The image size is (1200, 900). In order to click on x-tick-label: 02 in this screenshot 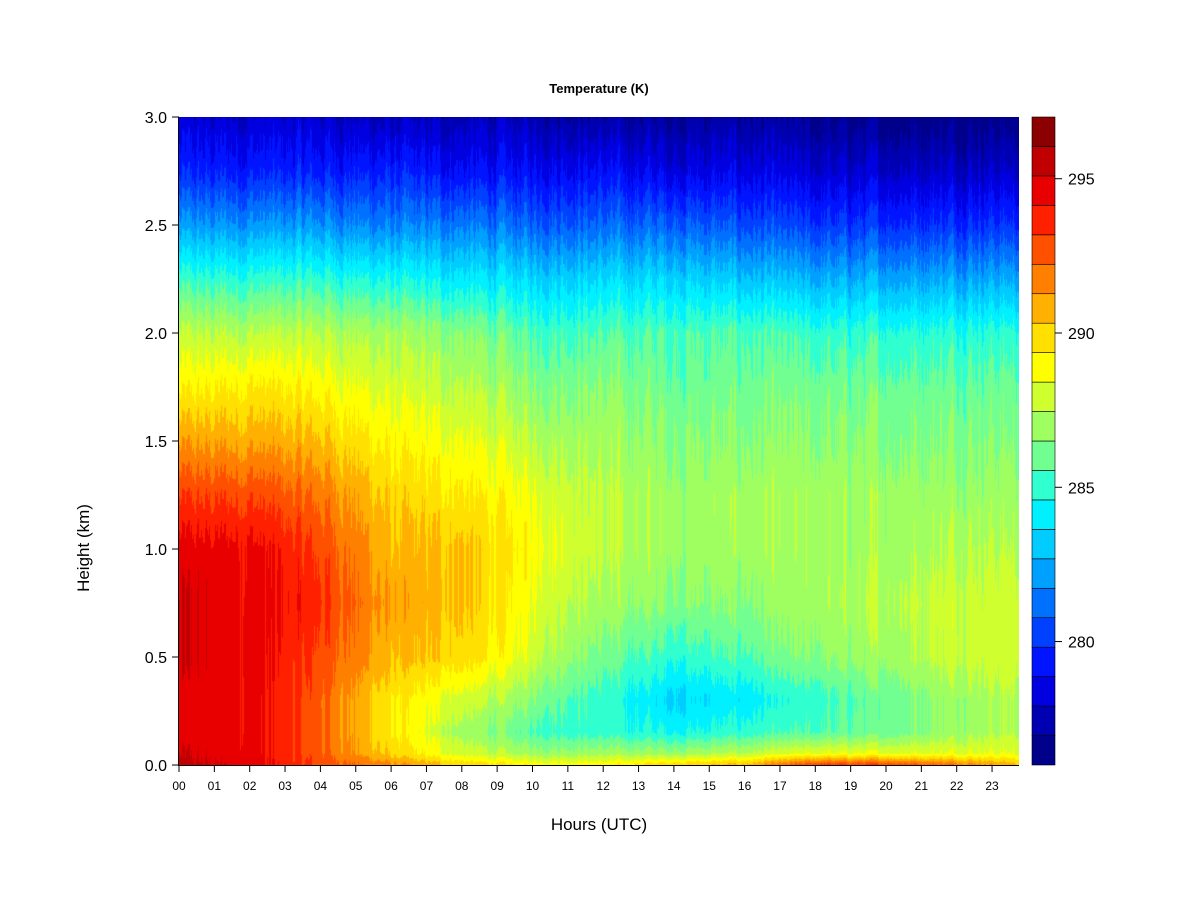, I will do `click(250, 786)`.